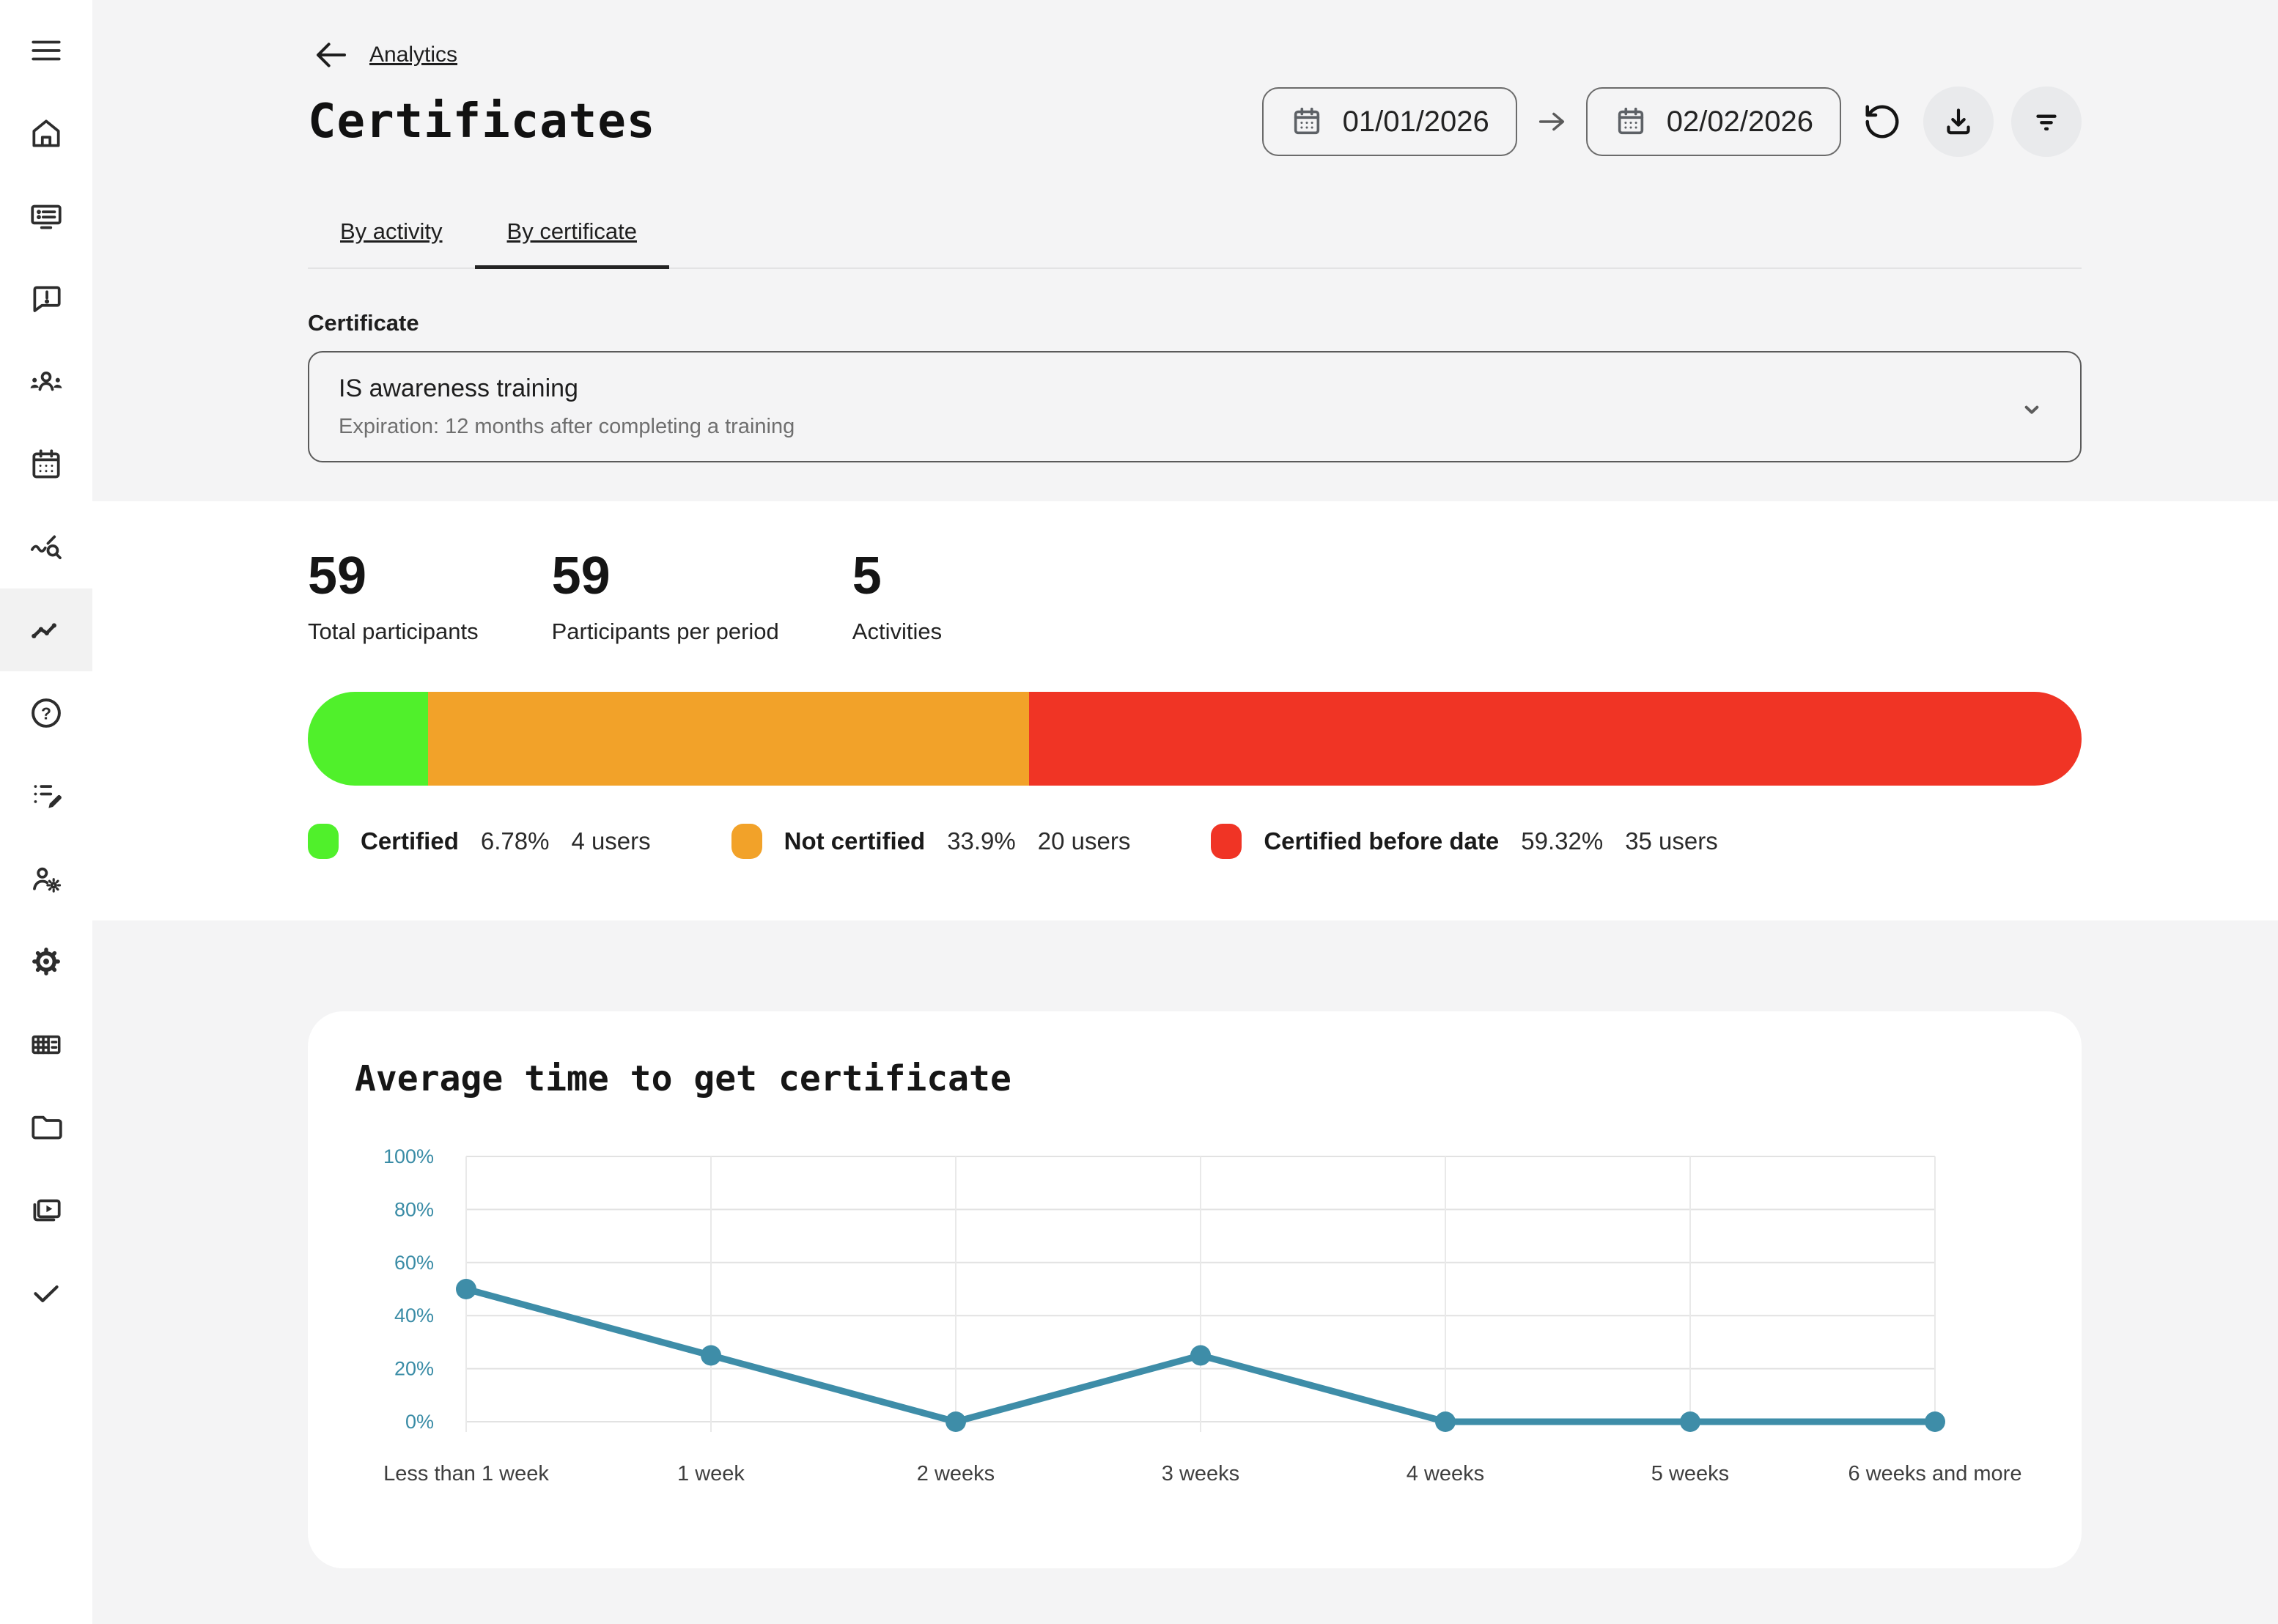 The image size is (2278, 1624). I want to click on tabs: By activity By certificate, so click(1195, 243).